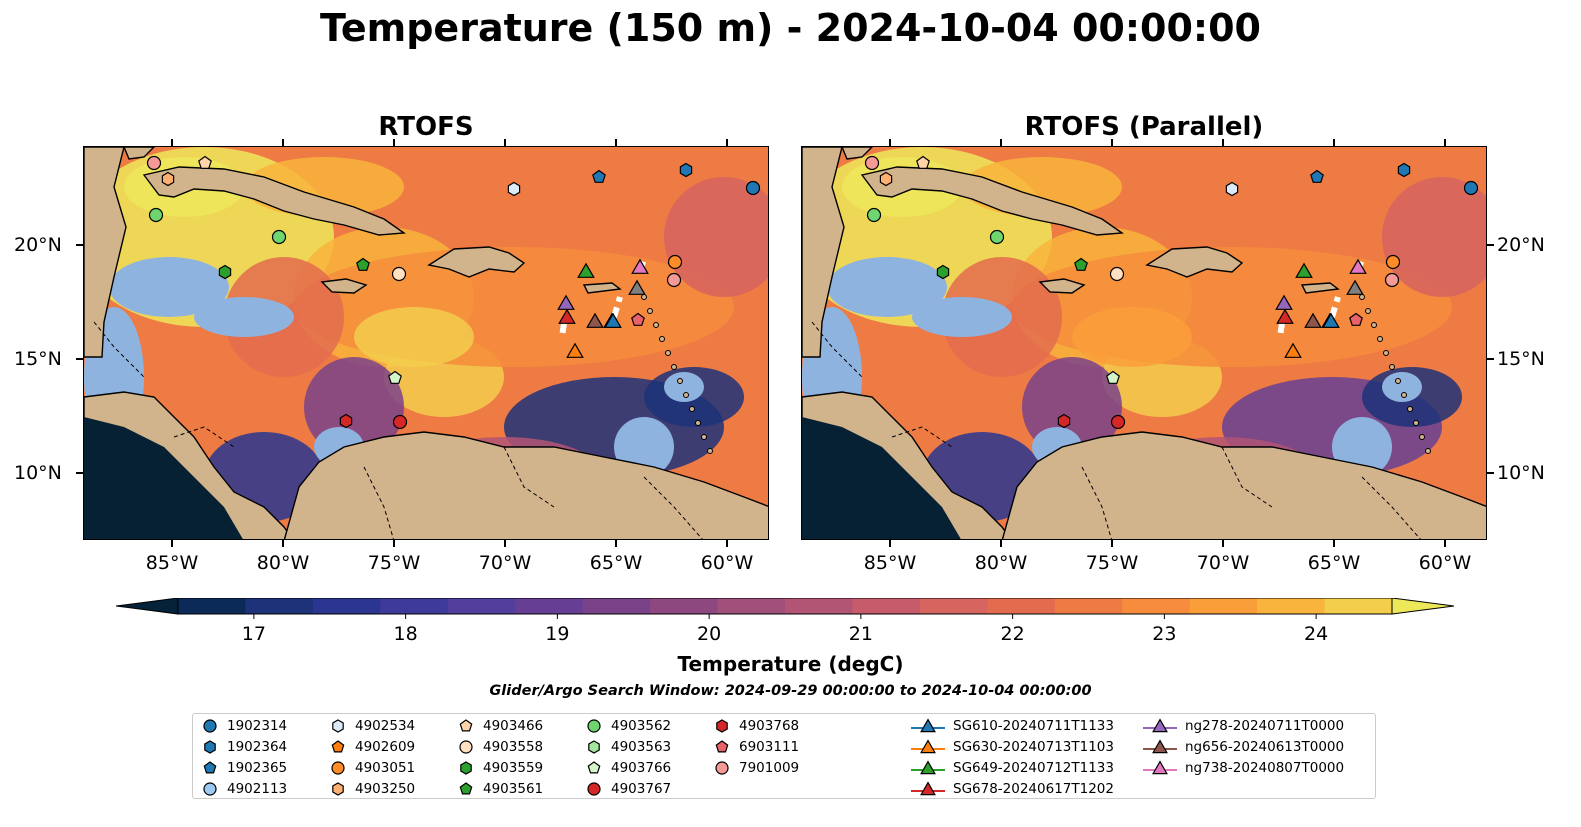 The height and width of the screenshot is (827, 1581). What do you see at coordinates (257, 747) in the screenshot?
I see `legend-label: 1902364` at bounding box center [257, 747].